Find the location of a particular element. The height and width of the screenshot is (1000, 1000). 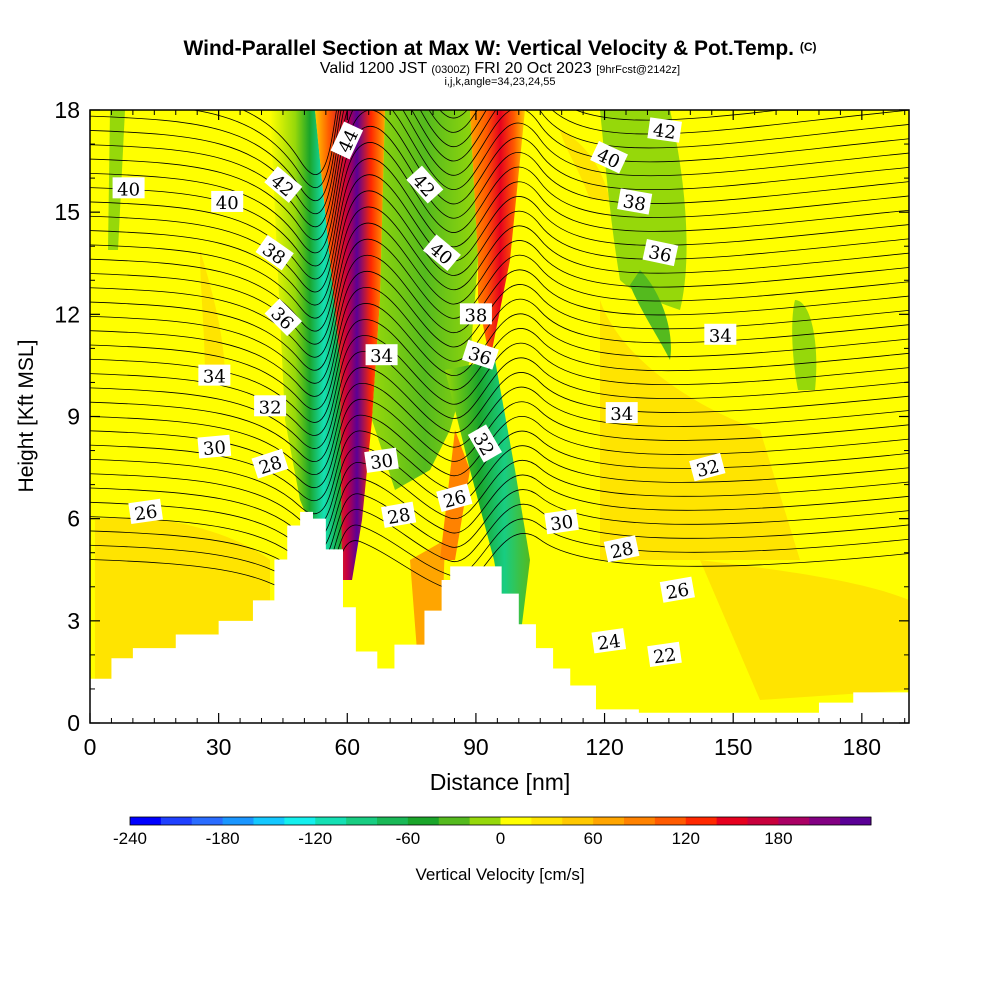

x-tick-label: 30 is located at coordinates (219, 747).